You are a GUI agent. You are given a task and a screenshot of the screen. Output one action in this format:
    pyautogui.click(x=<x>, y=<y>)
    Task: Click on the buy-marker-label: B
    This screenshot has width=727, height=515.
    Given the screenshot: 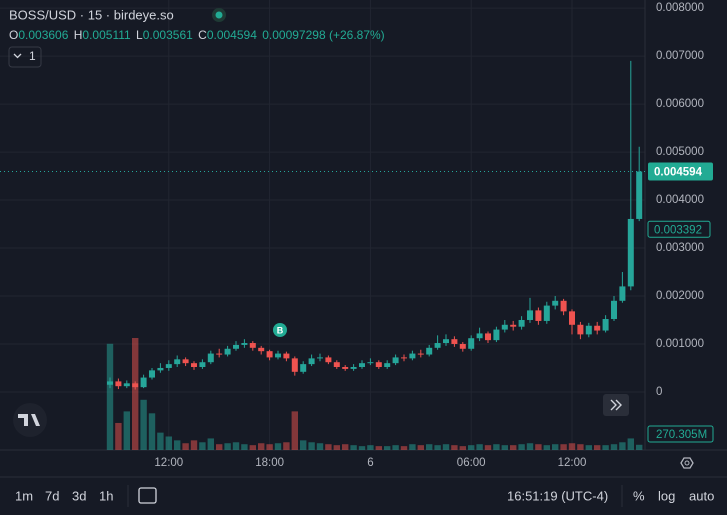 What is the action you would take?
    pyautogui.click(x=280, y=330)
    